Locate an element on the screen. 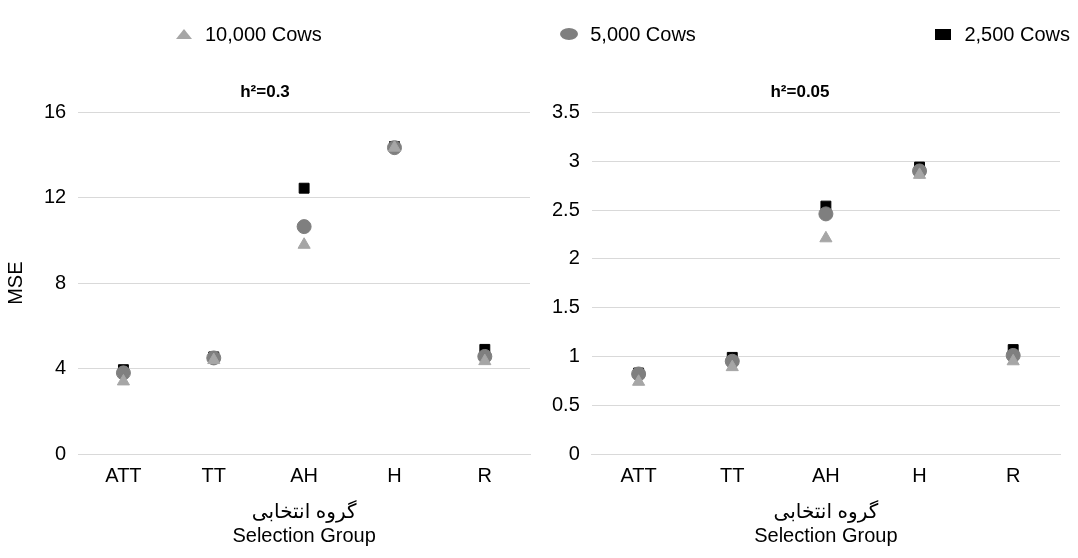 The height and width of the screenshot is (558, 1078). y-tick-label: 4 is located at coordinates (61, 367).